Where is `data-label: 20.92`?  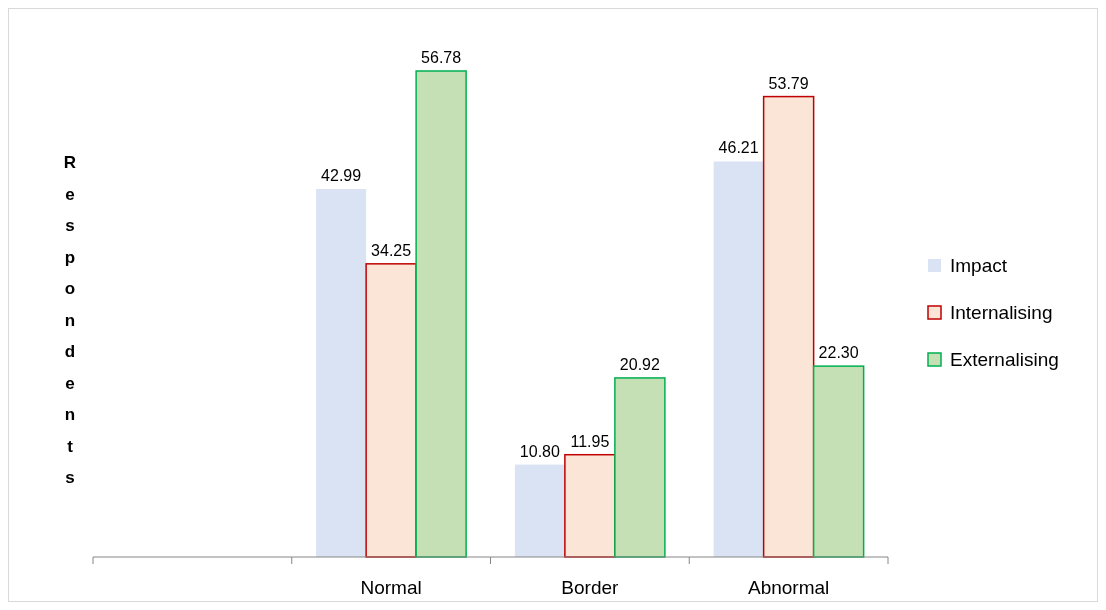 data-label: 20.92 is located at coordinates (639, 364).